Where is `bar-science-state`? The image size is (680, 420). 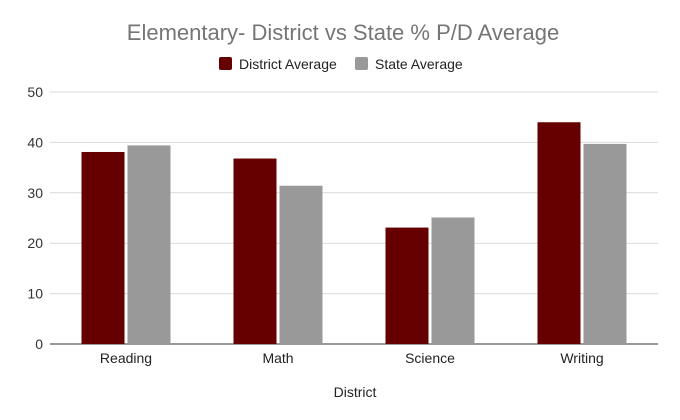 bar-science-state is located at coordinates (453, 280).